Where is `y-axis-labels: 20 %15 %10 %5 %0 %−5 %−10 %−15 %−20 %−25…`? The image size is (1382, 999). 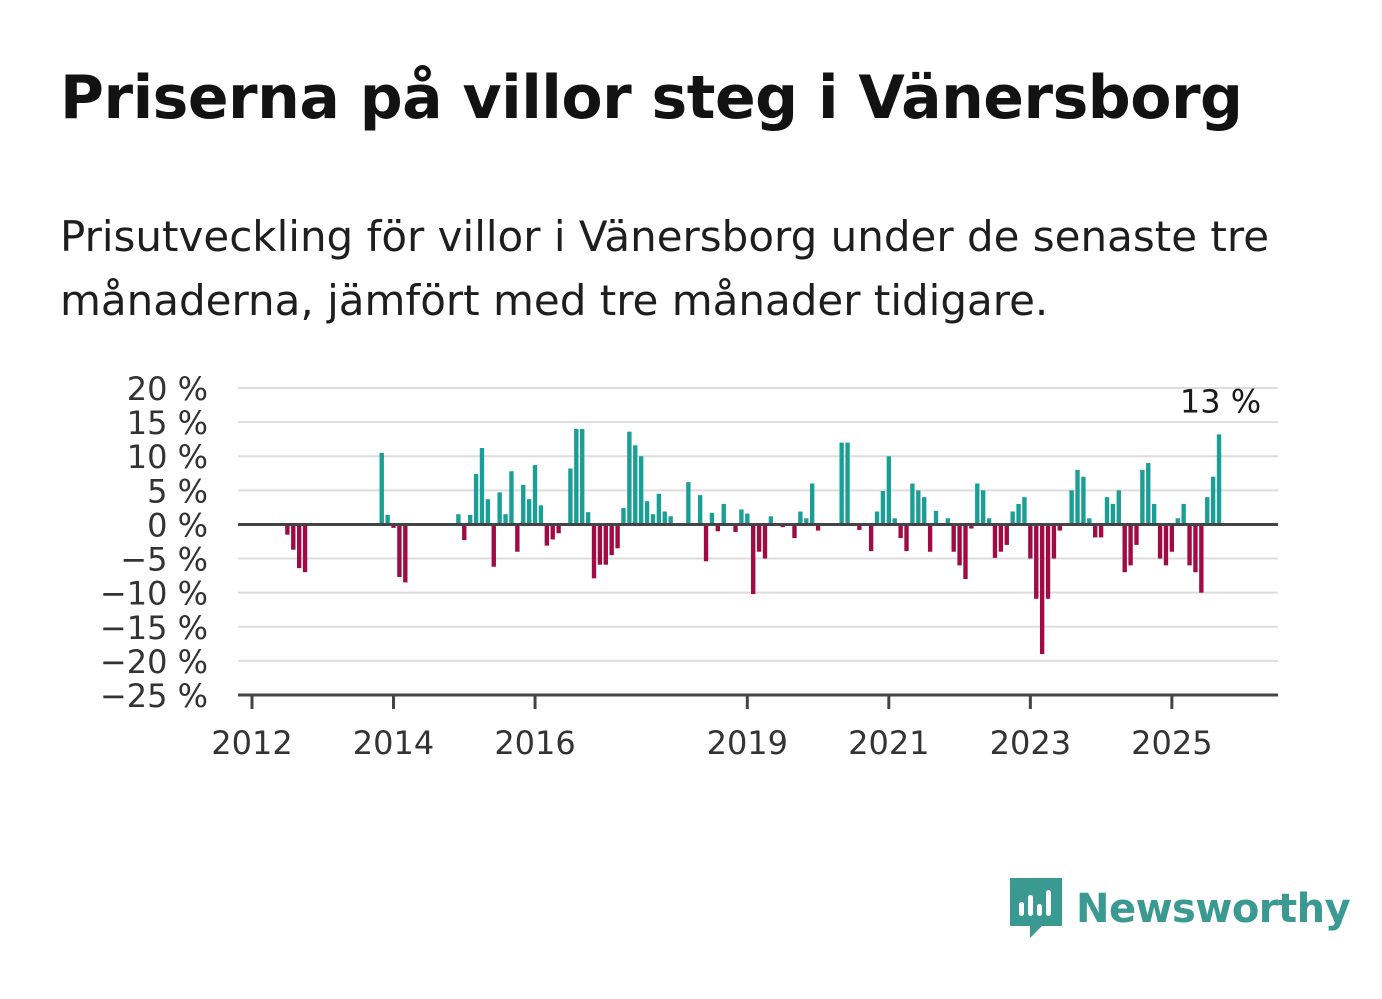
y-axis-labels: 20 %15 %10 %5 %0 %−5 %−10 %−15 %−20 %−25… is located at coordinates (154, 542).